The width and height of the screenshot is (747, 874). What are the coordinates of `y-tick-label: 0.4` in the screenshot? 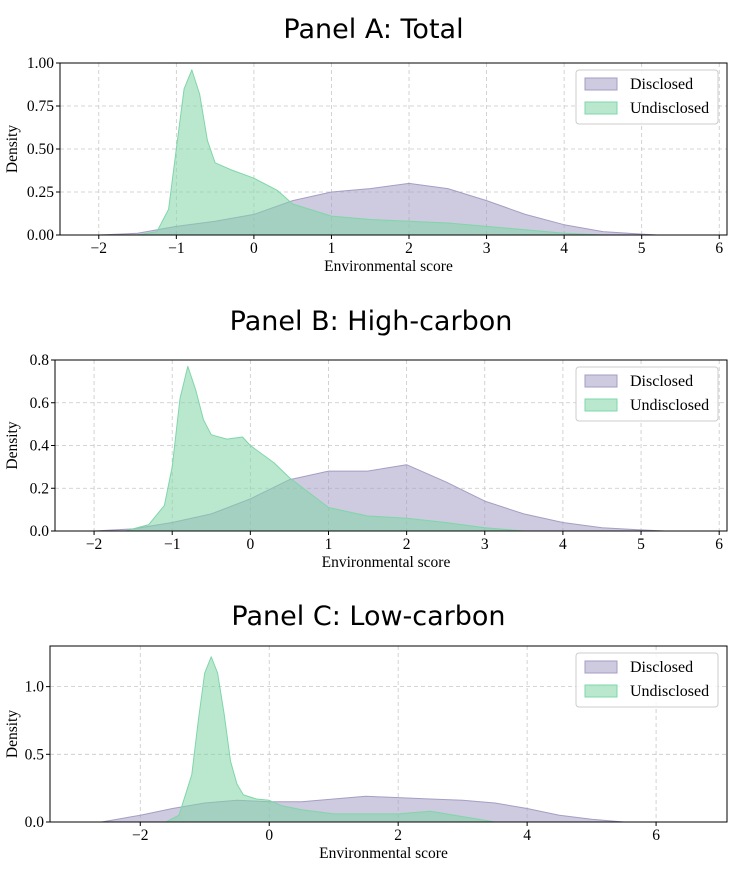 It's located at (40, 446).